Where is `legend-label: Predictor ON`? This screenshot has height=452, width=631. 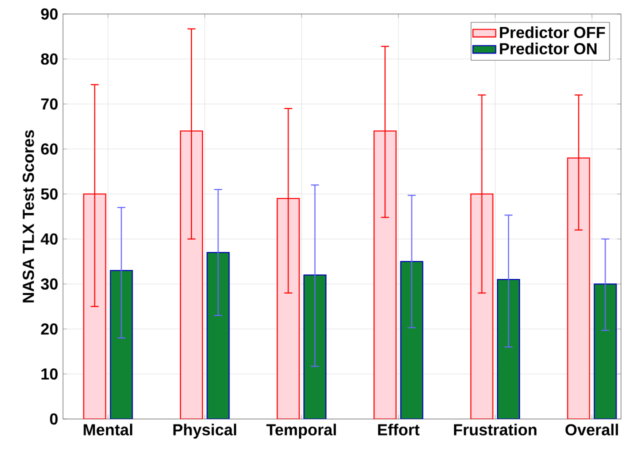
legend-label: Predictor ON is located at coordinates (548, 48).